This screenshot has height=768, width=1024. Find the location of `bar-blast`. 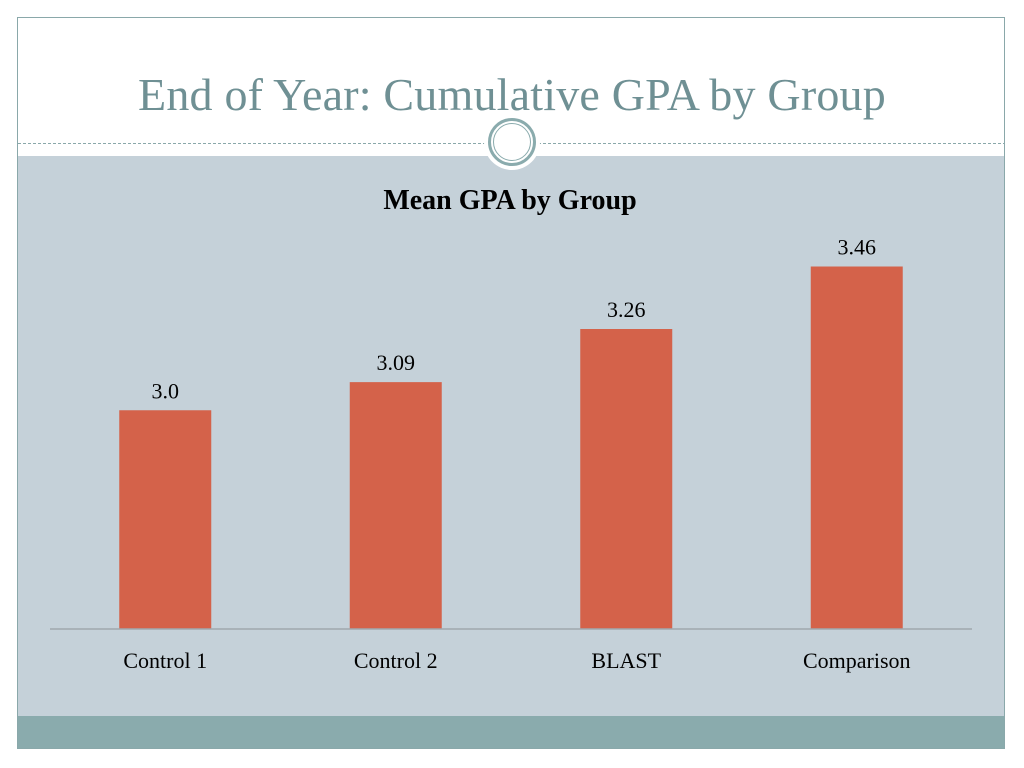

bar-blast is located at coordinates (626, 479).